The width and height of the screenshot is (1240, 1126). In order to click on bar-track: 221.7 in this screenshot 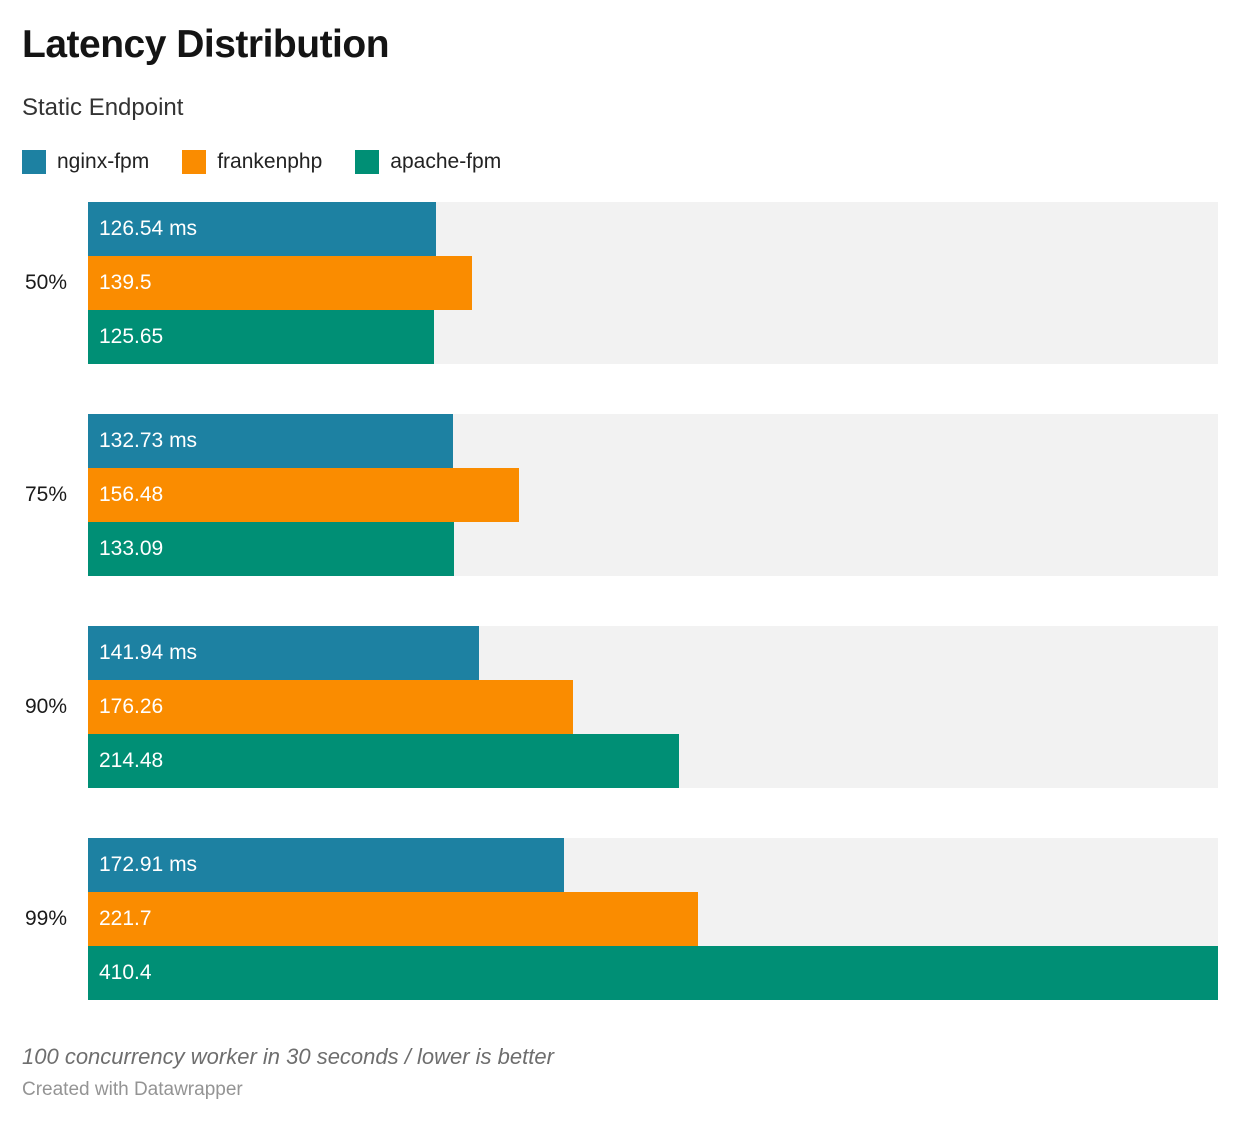, I will do `click(653, 918)`.